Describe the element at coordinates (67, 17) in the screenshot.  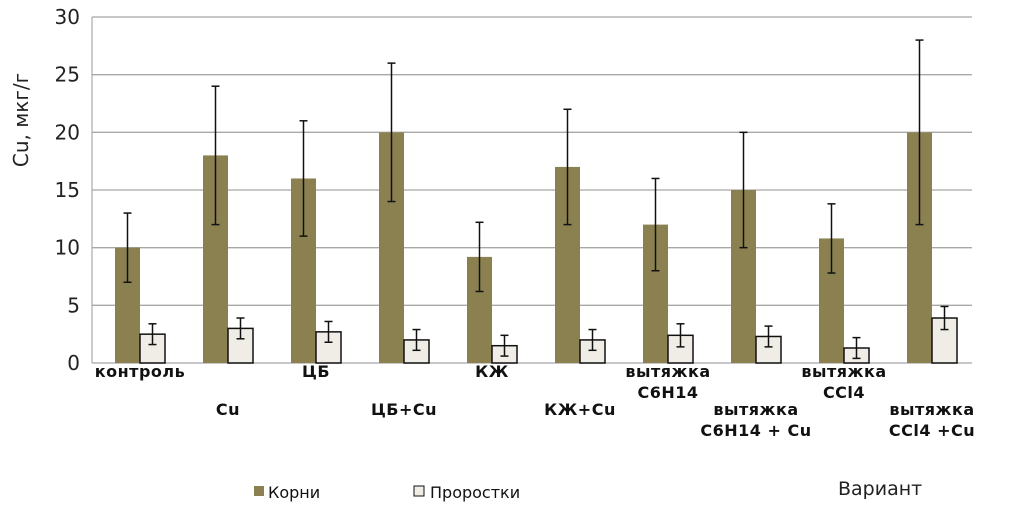
I see `y-tick-label: 30` at that location.